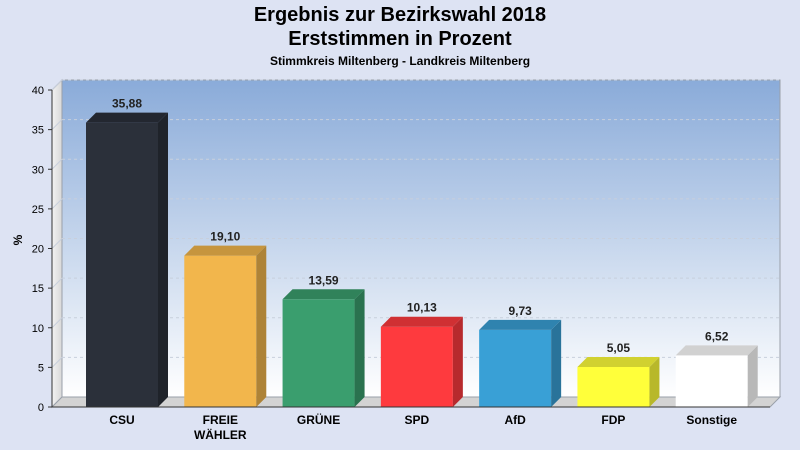  What do you see at coordinates (220, 434) in the screenshot?
I see `x-tick-label: WÄHLER` at bounding box center [220, 434].